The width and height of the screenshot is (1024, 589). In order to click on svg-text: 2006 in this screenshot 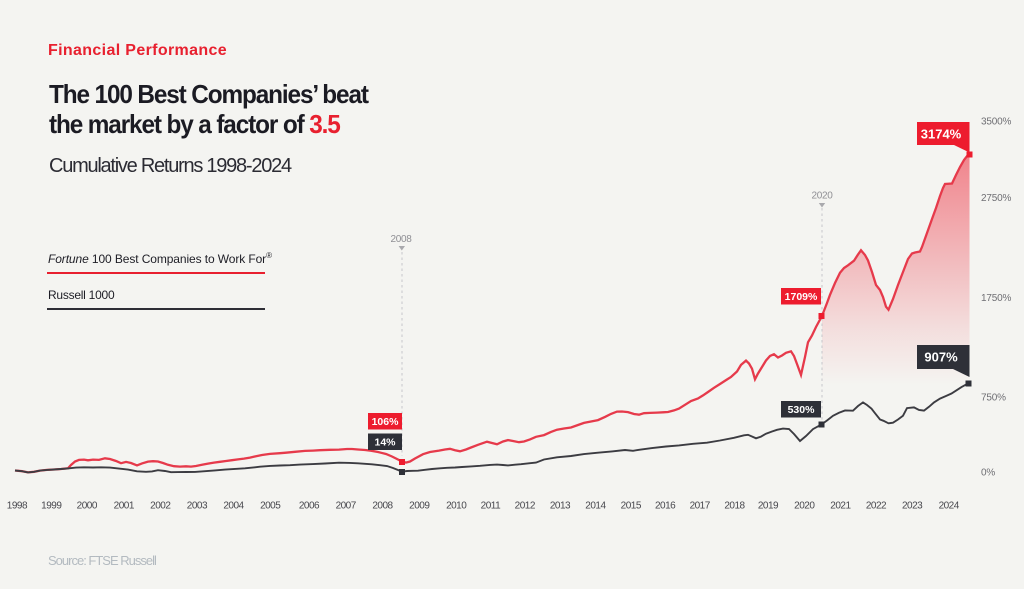, I will do `click(309, 506)`.